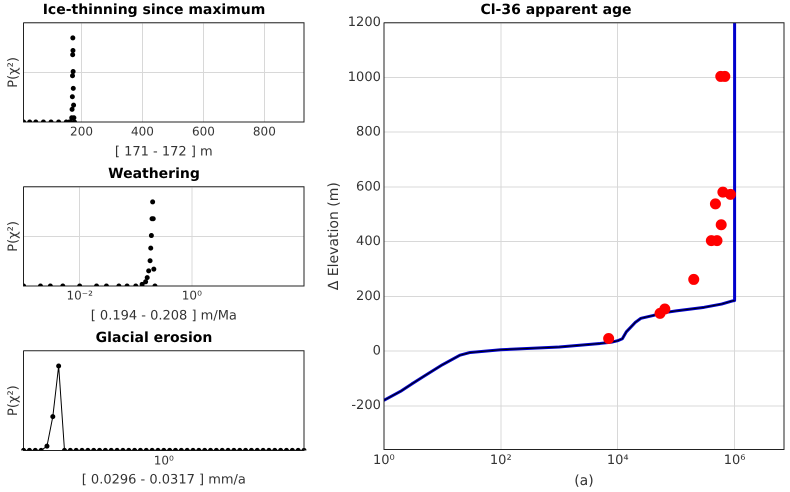  Describe the element at coordinates (142, 131) in the screenshot. I see `x-tick-label: 400` at that location.